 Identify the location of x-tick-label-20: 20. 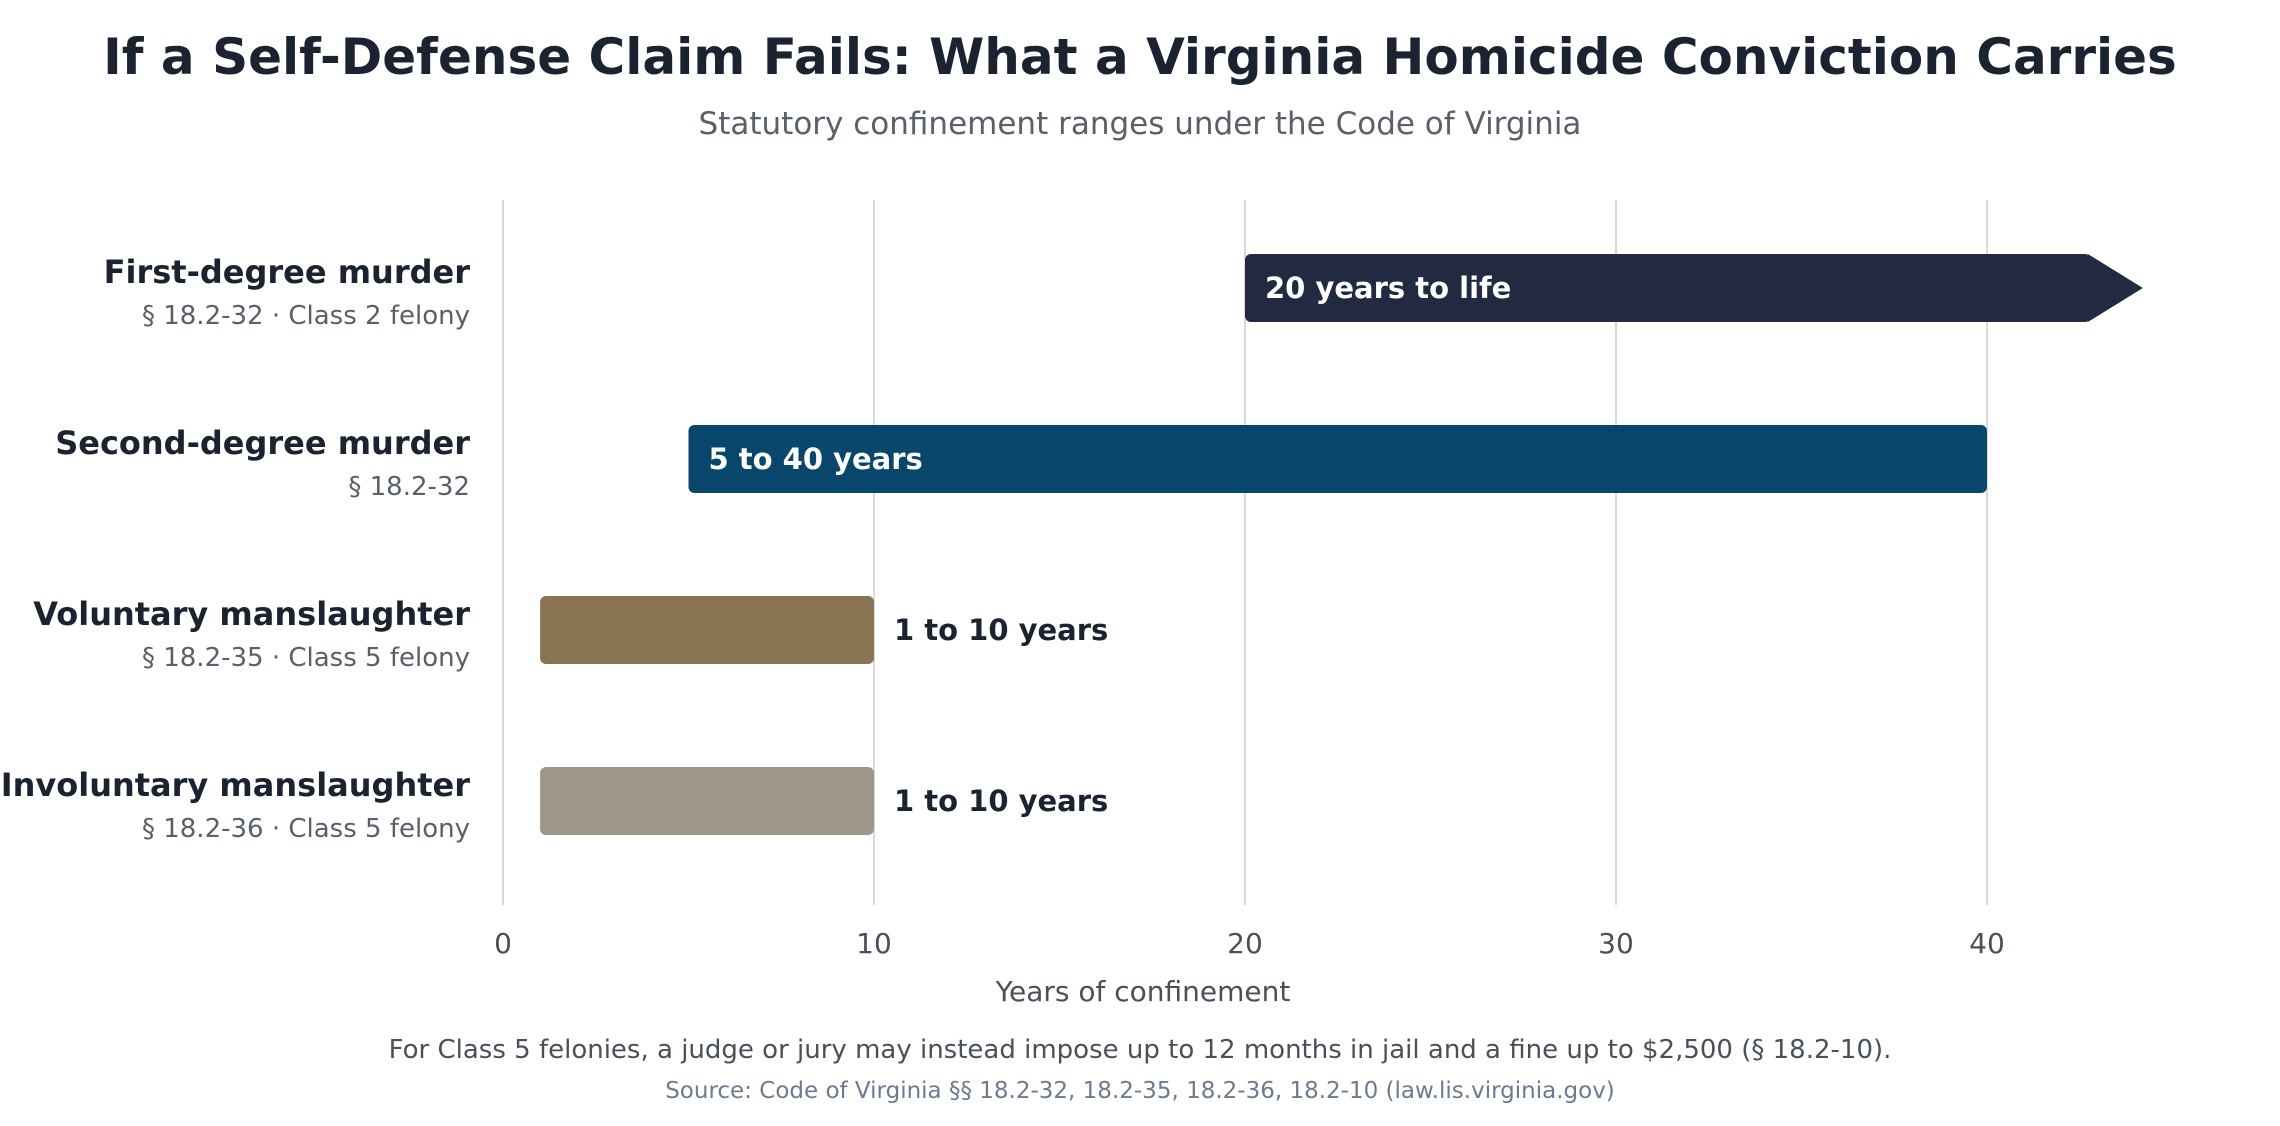
(1245, 943).